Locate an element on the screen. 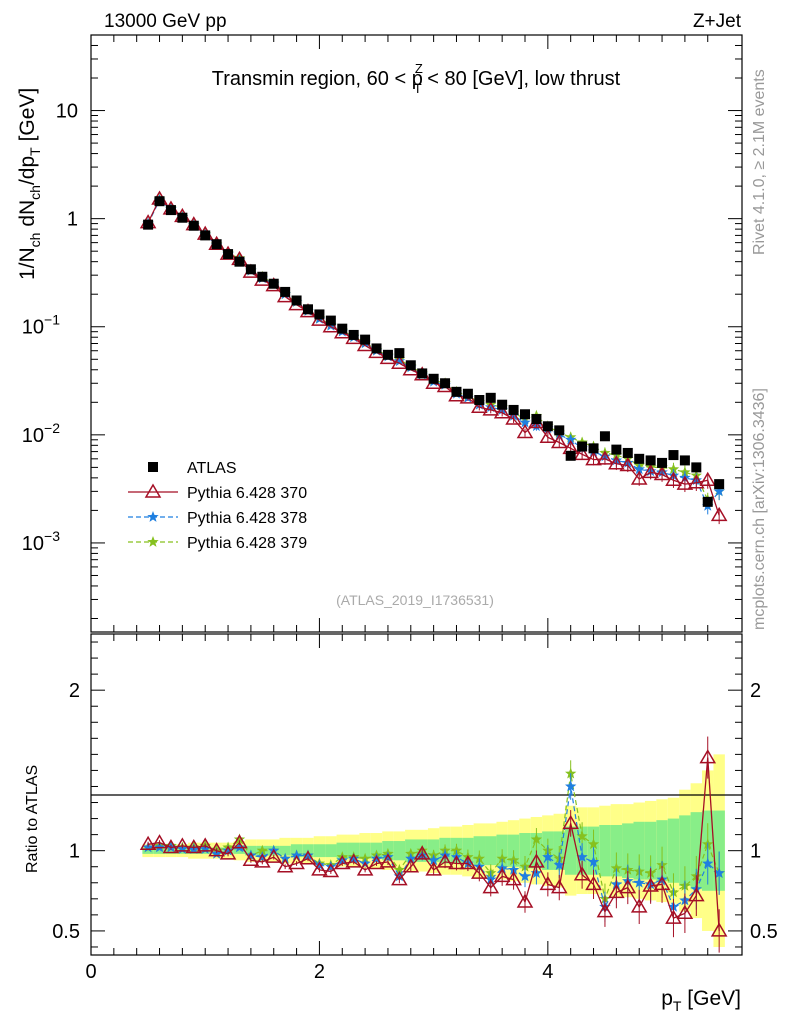 The image size is (786, 1024). ratio-y-tick-label: 0.5 is located at coordinates (66, 932).